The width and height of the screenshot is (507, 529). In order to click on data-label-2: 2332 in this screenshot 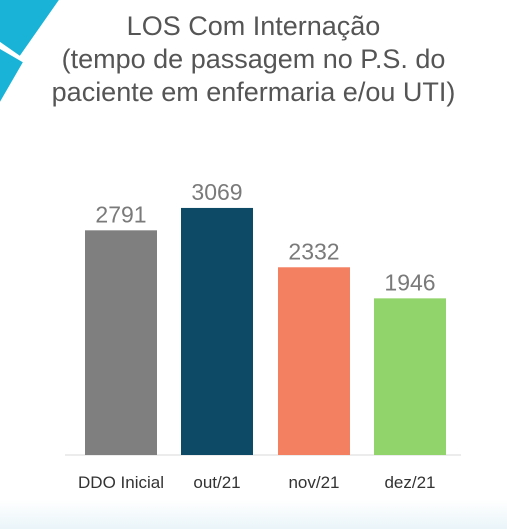, I will do `click(313, 251)`.